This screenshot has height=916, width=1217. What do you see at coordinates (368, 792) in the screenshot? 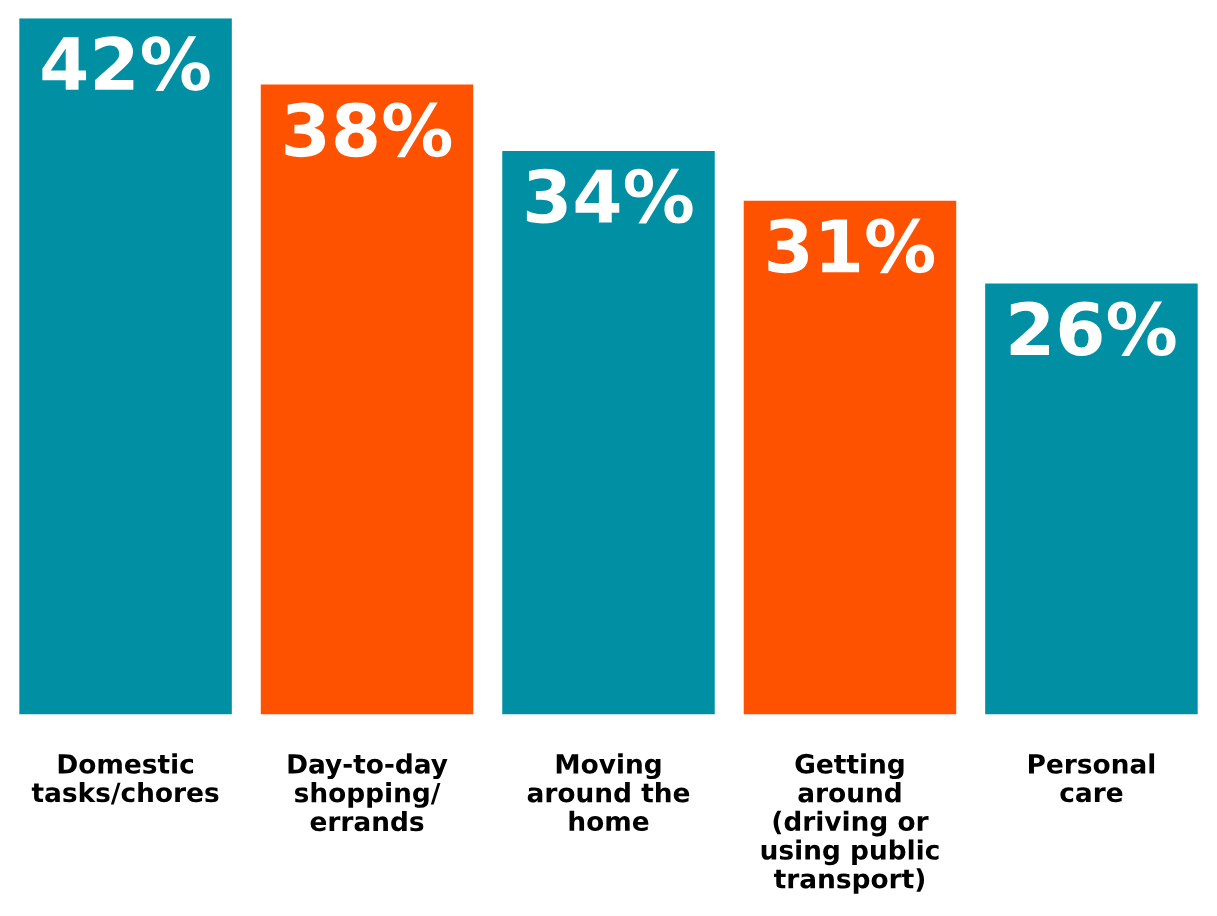
I see `x-tick-label: Day-to-day shopping/ errands` at bounding box center [368, 792].